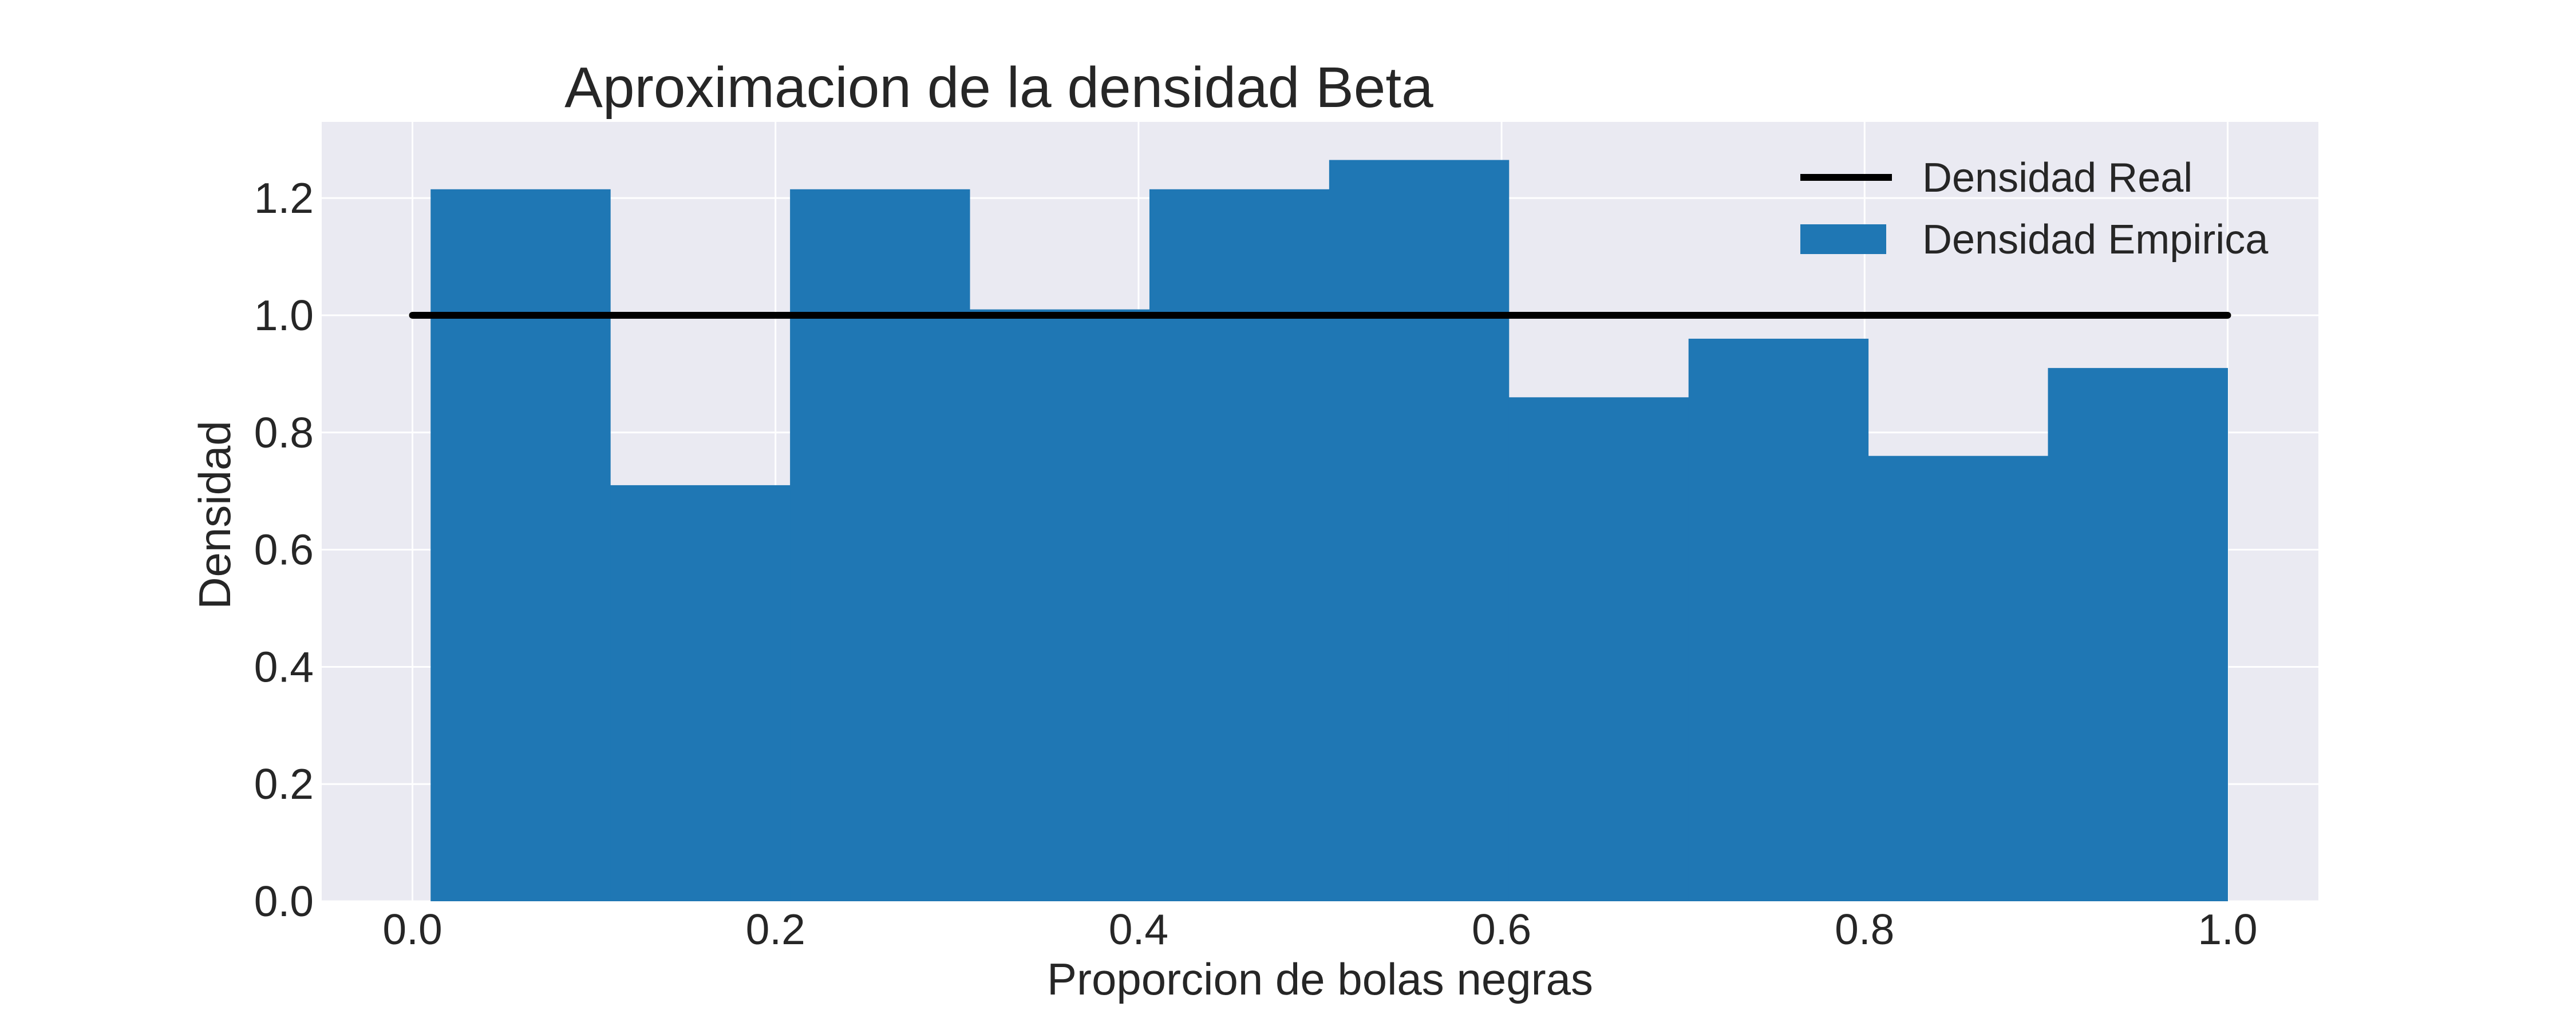 Image resolution: width=2576 pixels, height=1030 pixels. What do you see at coordinates (284, 667) in the screenshot?
I see `y-tick-label: 0.4` at bounding box center [284, 667].